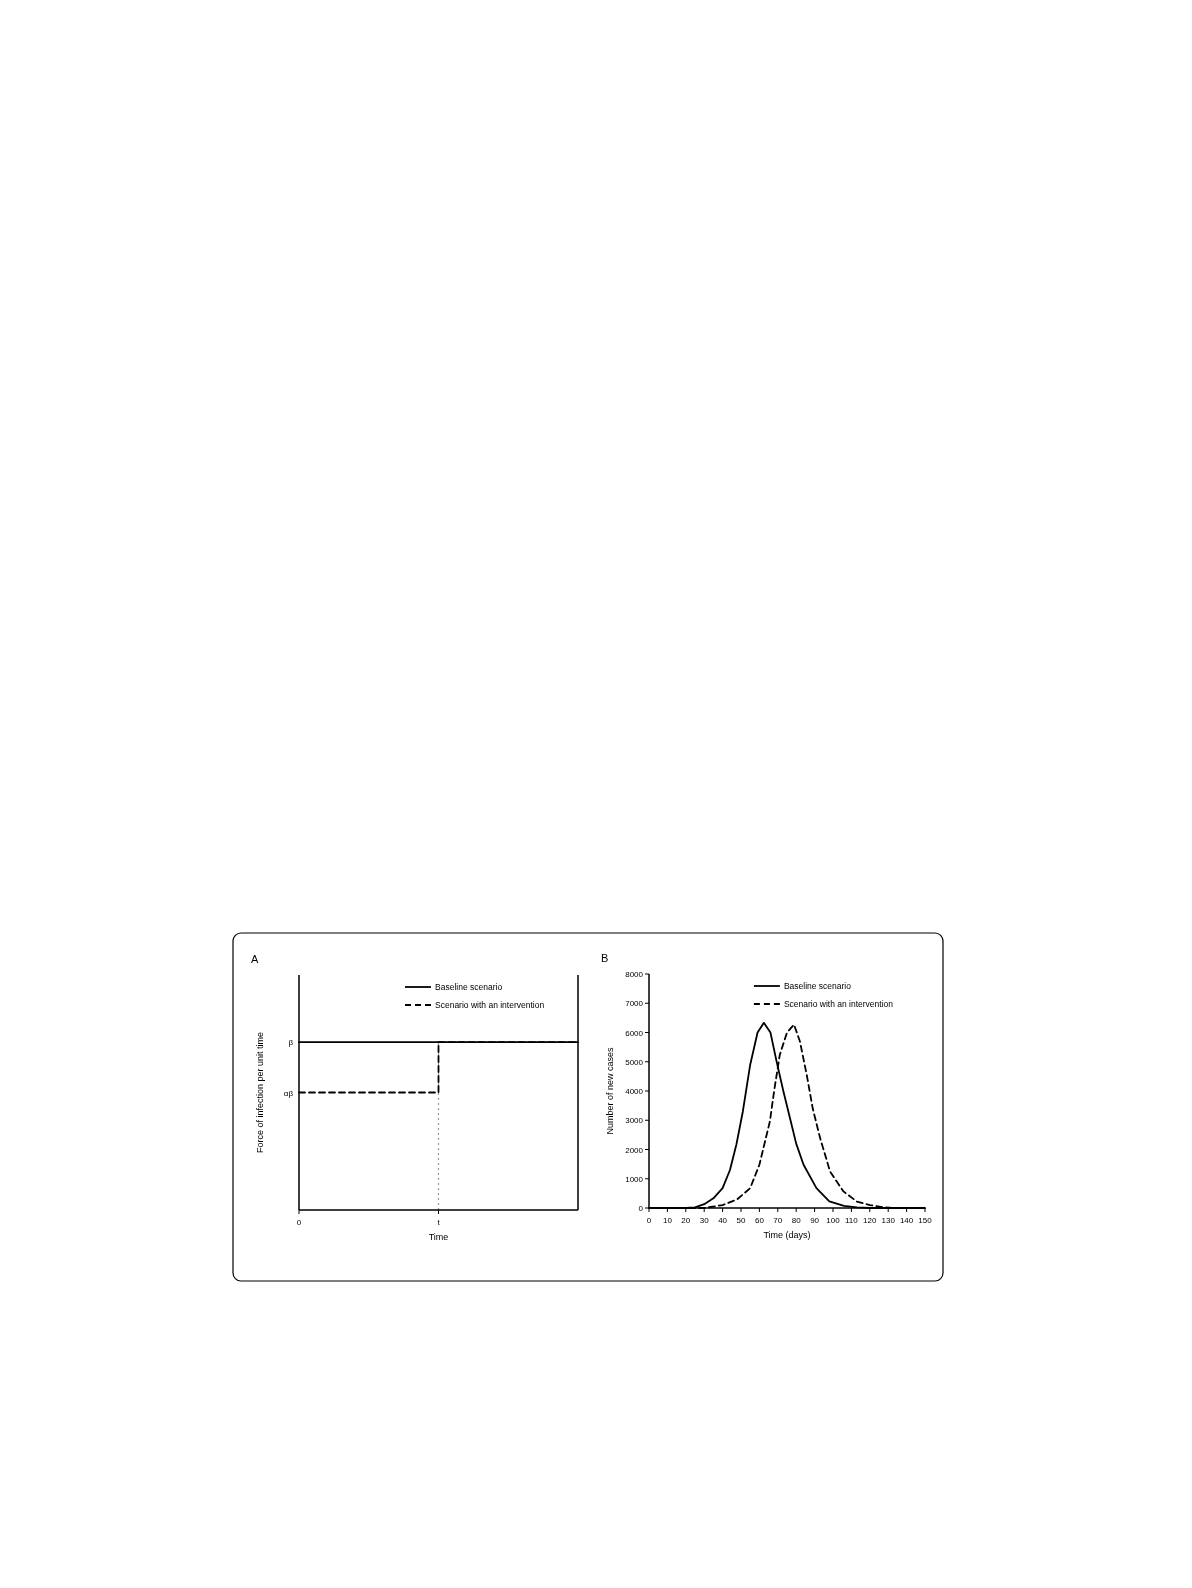  Describe the element at coordinates (787, 1235) in the screenshot. I see `x-axis-title: Time (days)` at that location.